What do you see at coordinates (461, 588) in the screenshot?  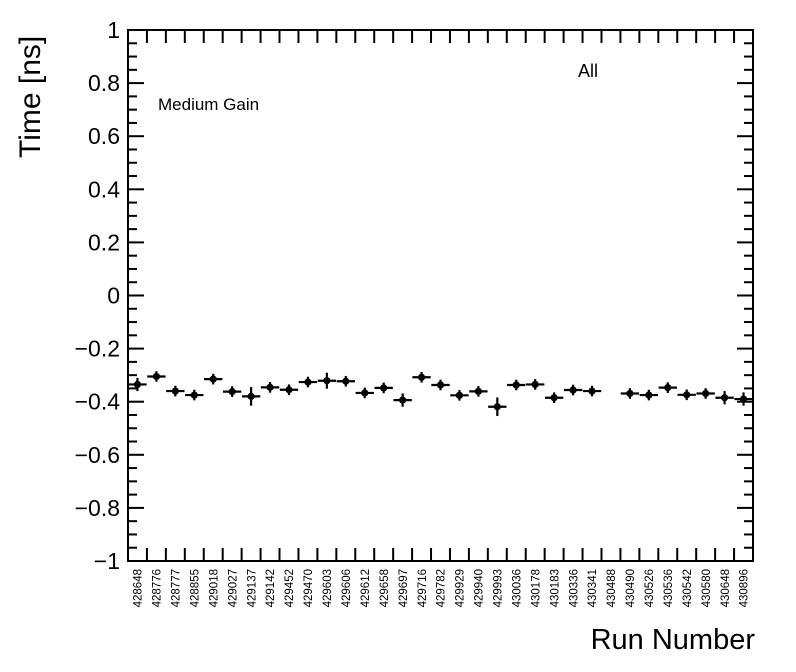 I see `x-category-label: 429929` at bounding box center [461, 588].